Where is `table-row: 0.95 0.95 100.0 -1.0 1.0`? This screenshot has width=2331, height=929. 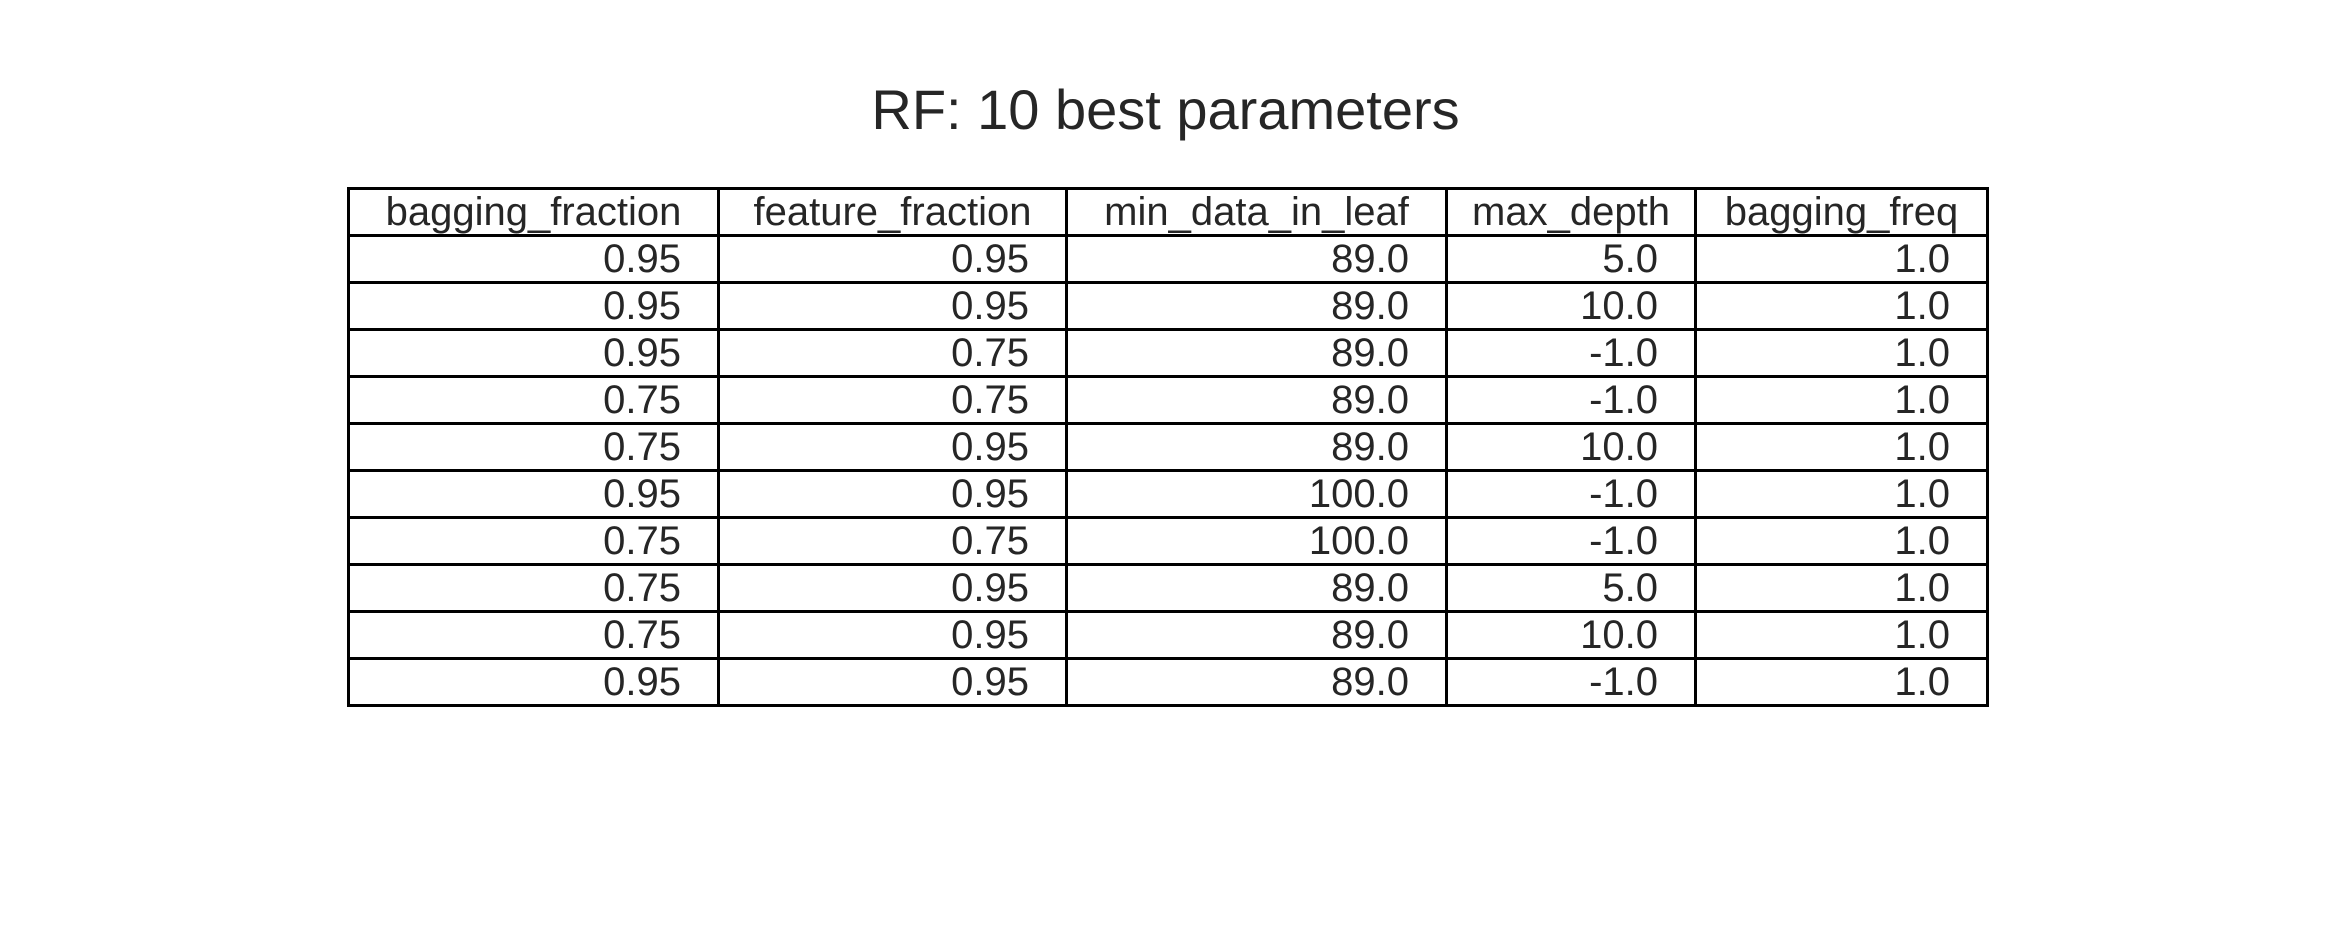 table-row: 0.95 0.95 100.0 -1.0 1.0 is located at coordinates (1168, 494).